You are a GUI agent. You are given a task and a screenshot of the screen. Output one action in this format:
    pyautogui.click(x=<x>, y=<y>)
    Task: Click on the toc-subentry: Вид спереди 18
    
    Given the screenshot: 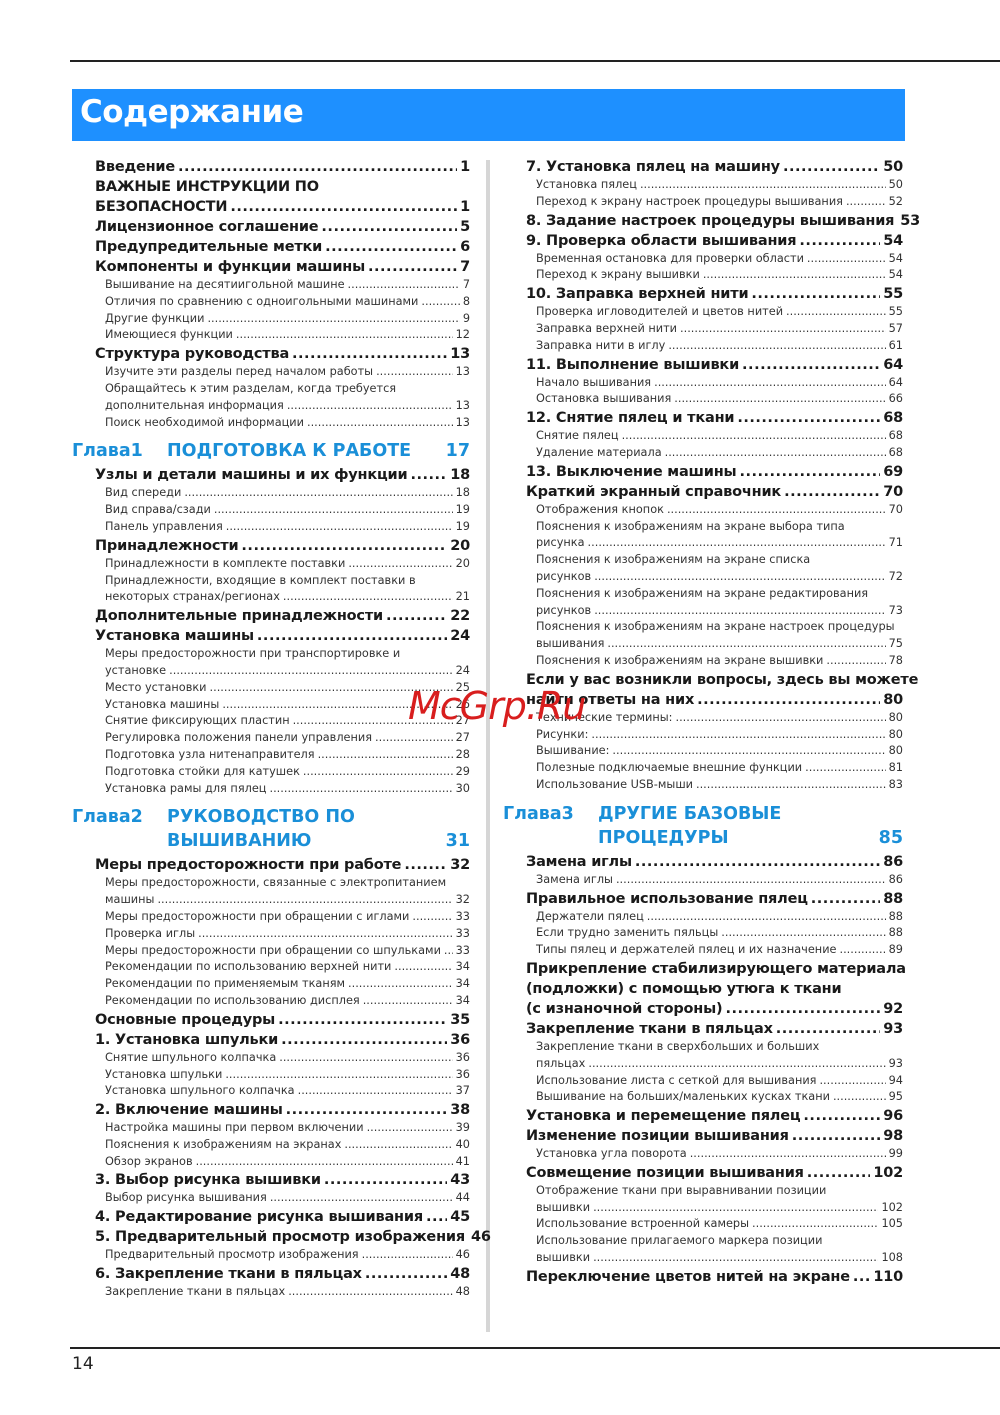 What is the action you would take?
    pyautogui.click(x=271, y=493)
    